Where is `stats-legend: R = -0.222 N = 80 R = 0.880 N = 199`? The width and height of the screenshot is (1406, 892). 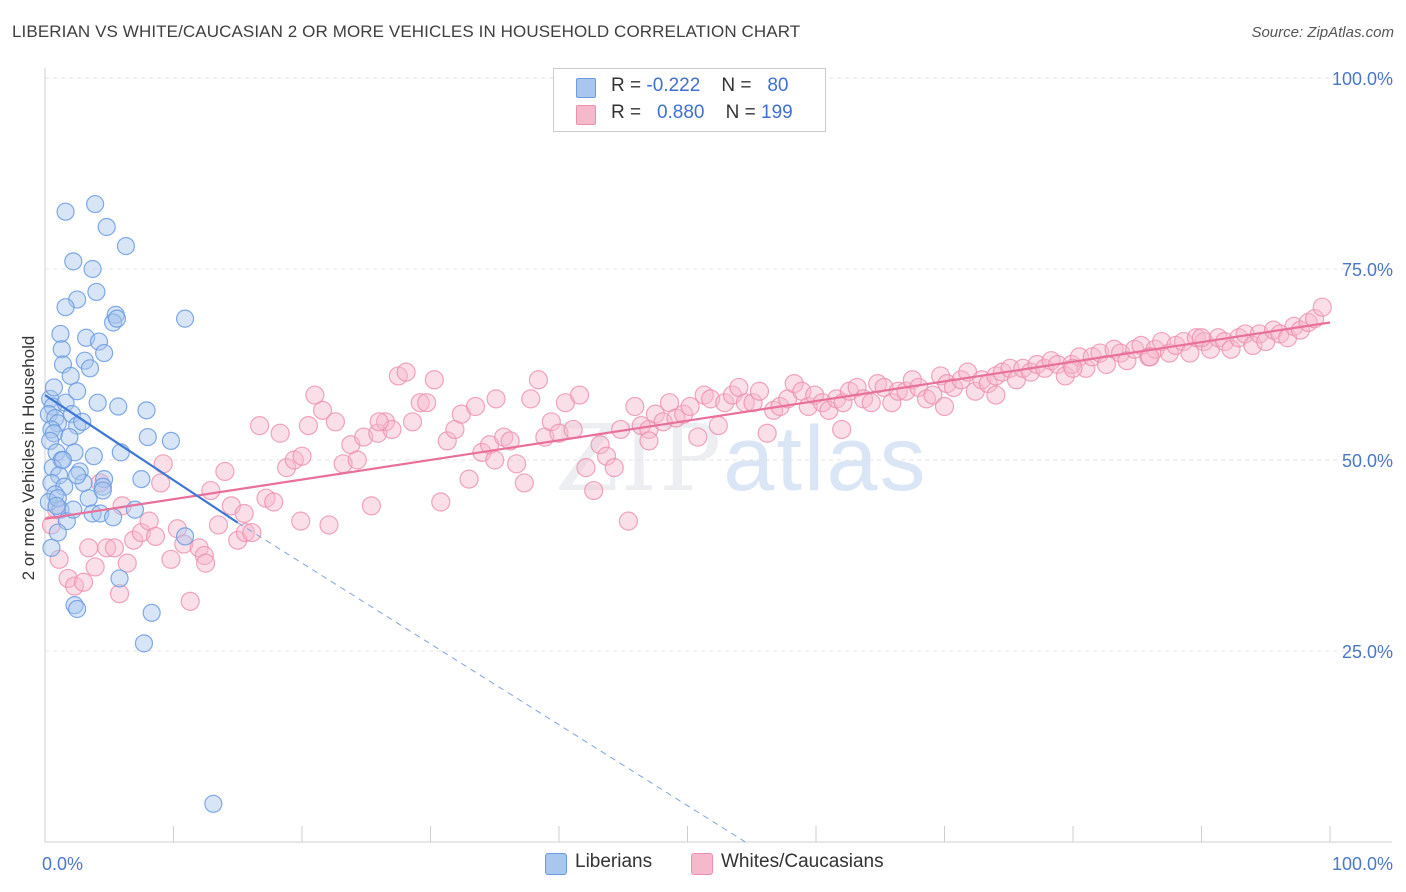 stats-legend: R = -0.222 N = 80 R = 0.880 N = 199 is located at coordinates (689, 100).